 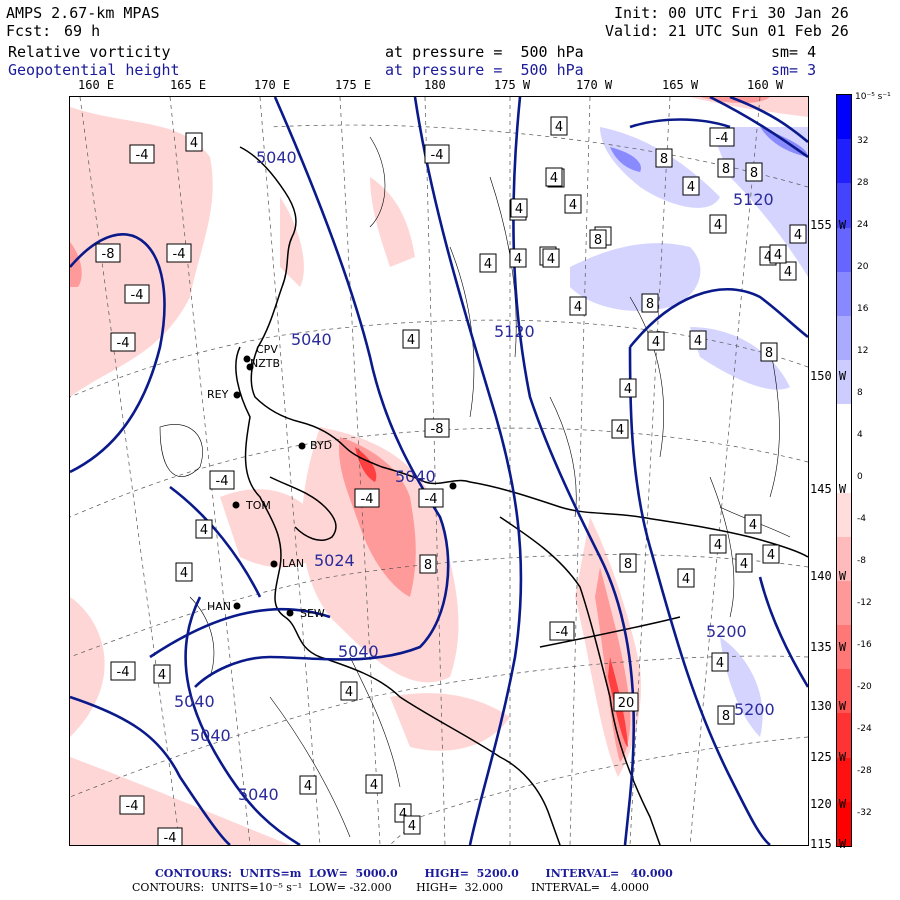 I want to click on station-label: NZTB, so click(x=265, y=363).